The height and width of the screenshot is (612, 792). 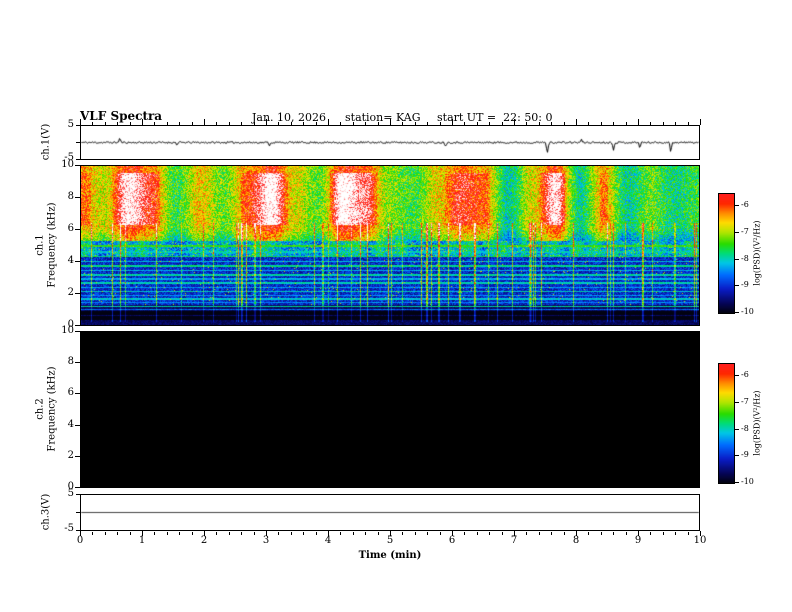 I want to click on ch2-spec-channel-label: ch.2, so click(x=40, y=409).